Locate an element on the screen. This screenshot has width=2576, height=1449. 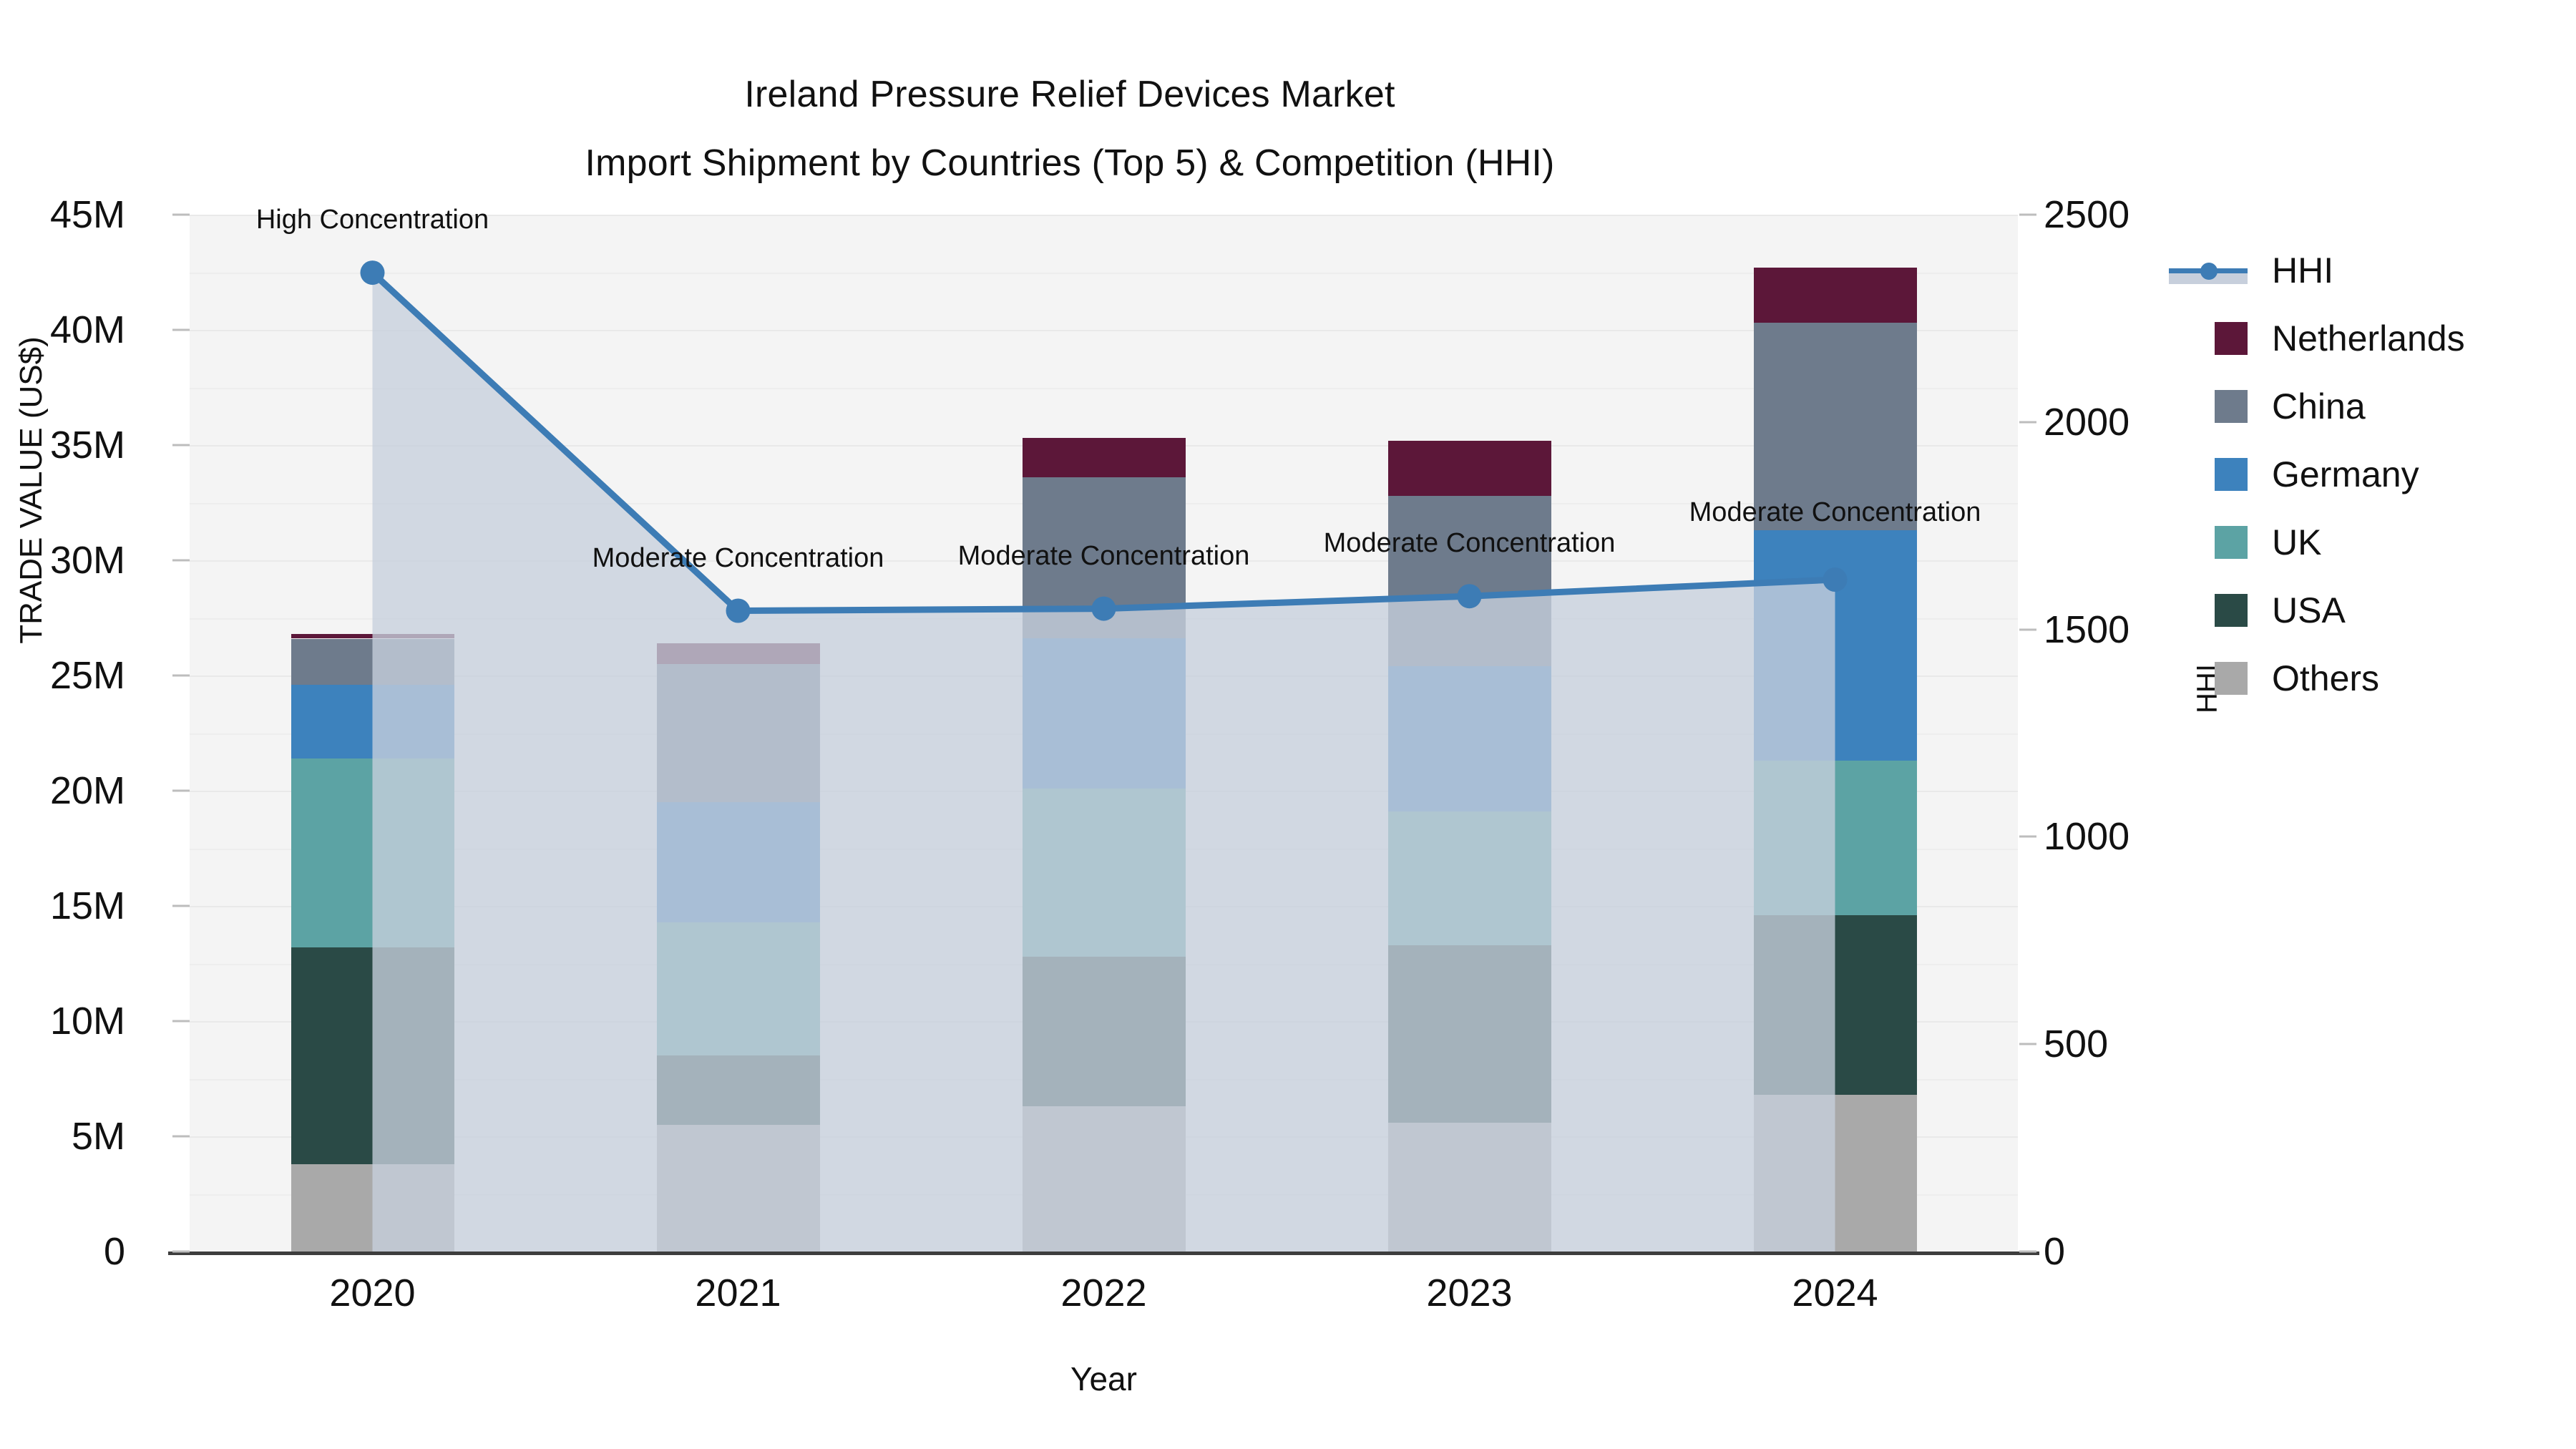
annotation-2023: Moderate Concentration is located at coordinates (1469, 543).